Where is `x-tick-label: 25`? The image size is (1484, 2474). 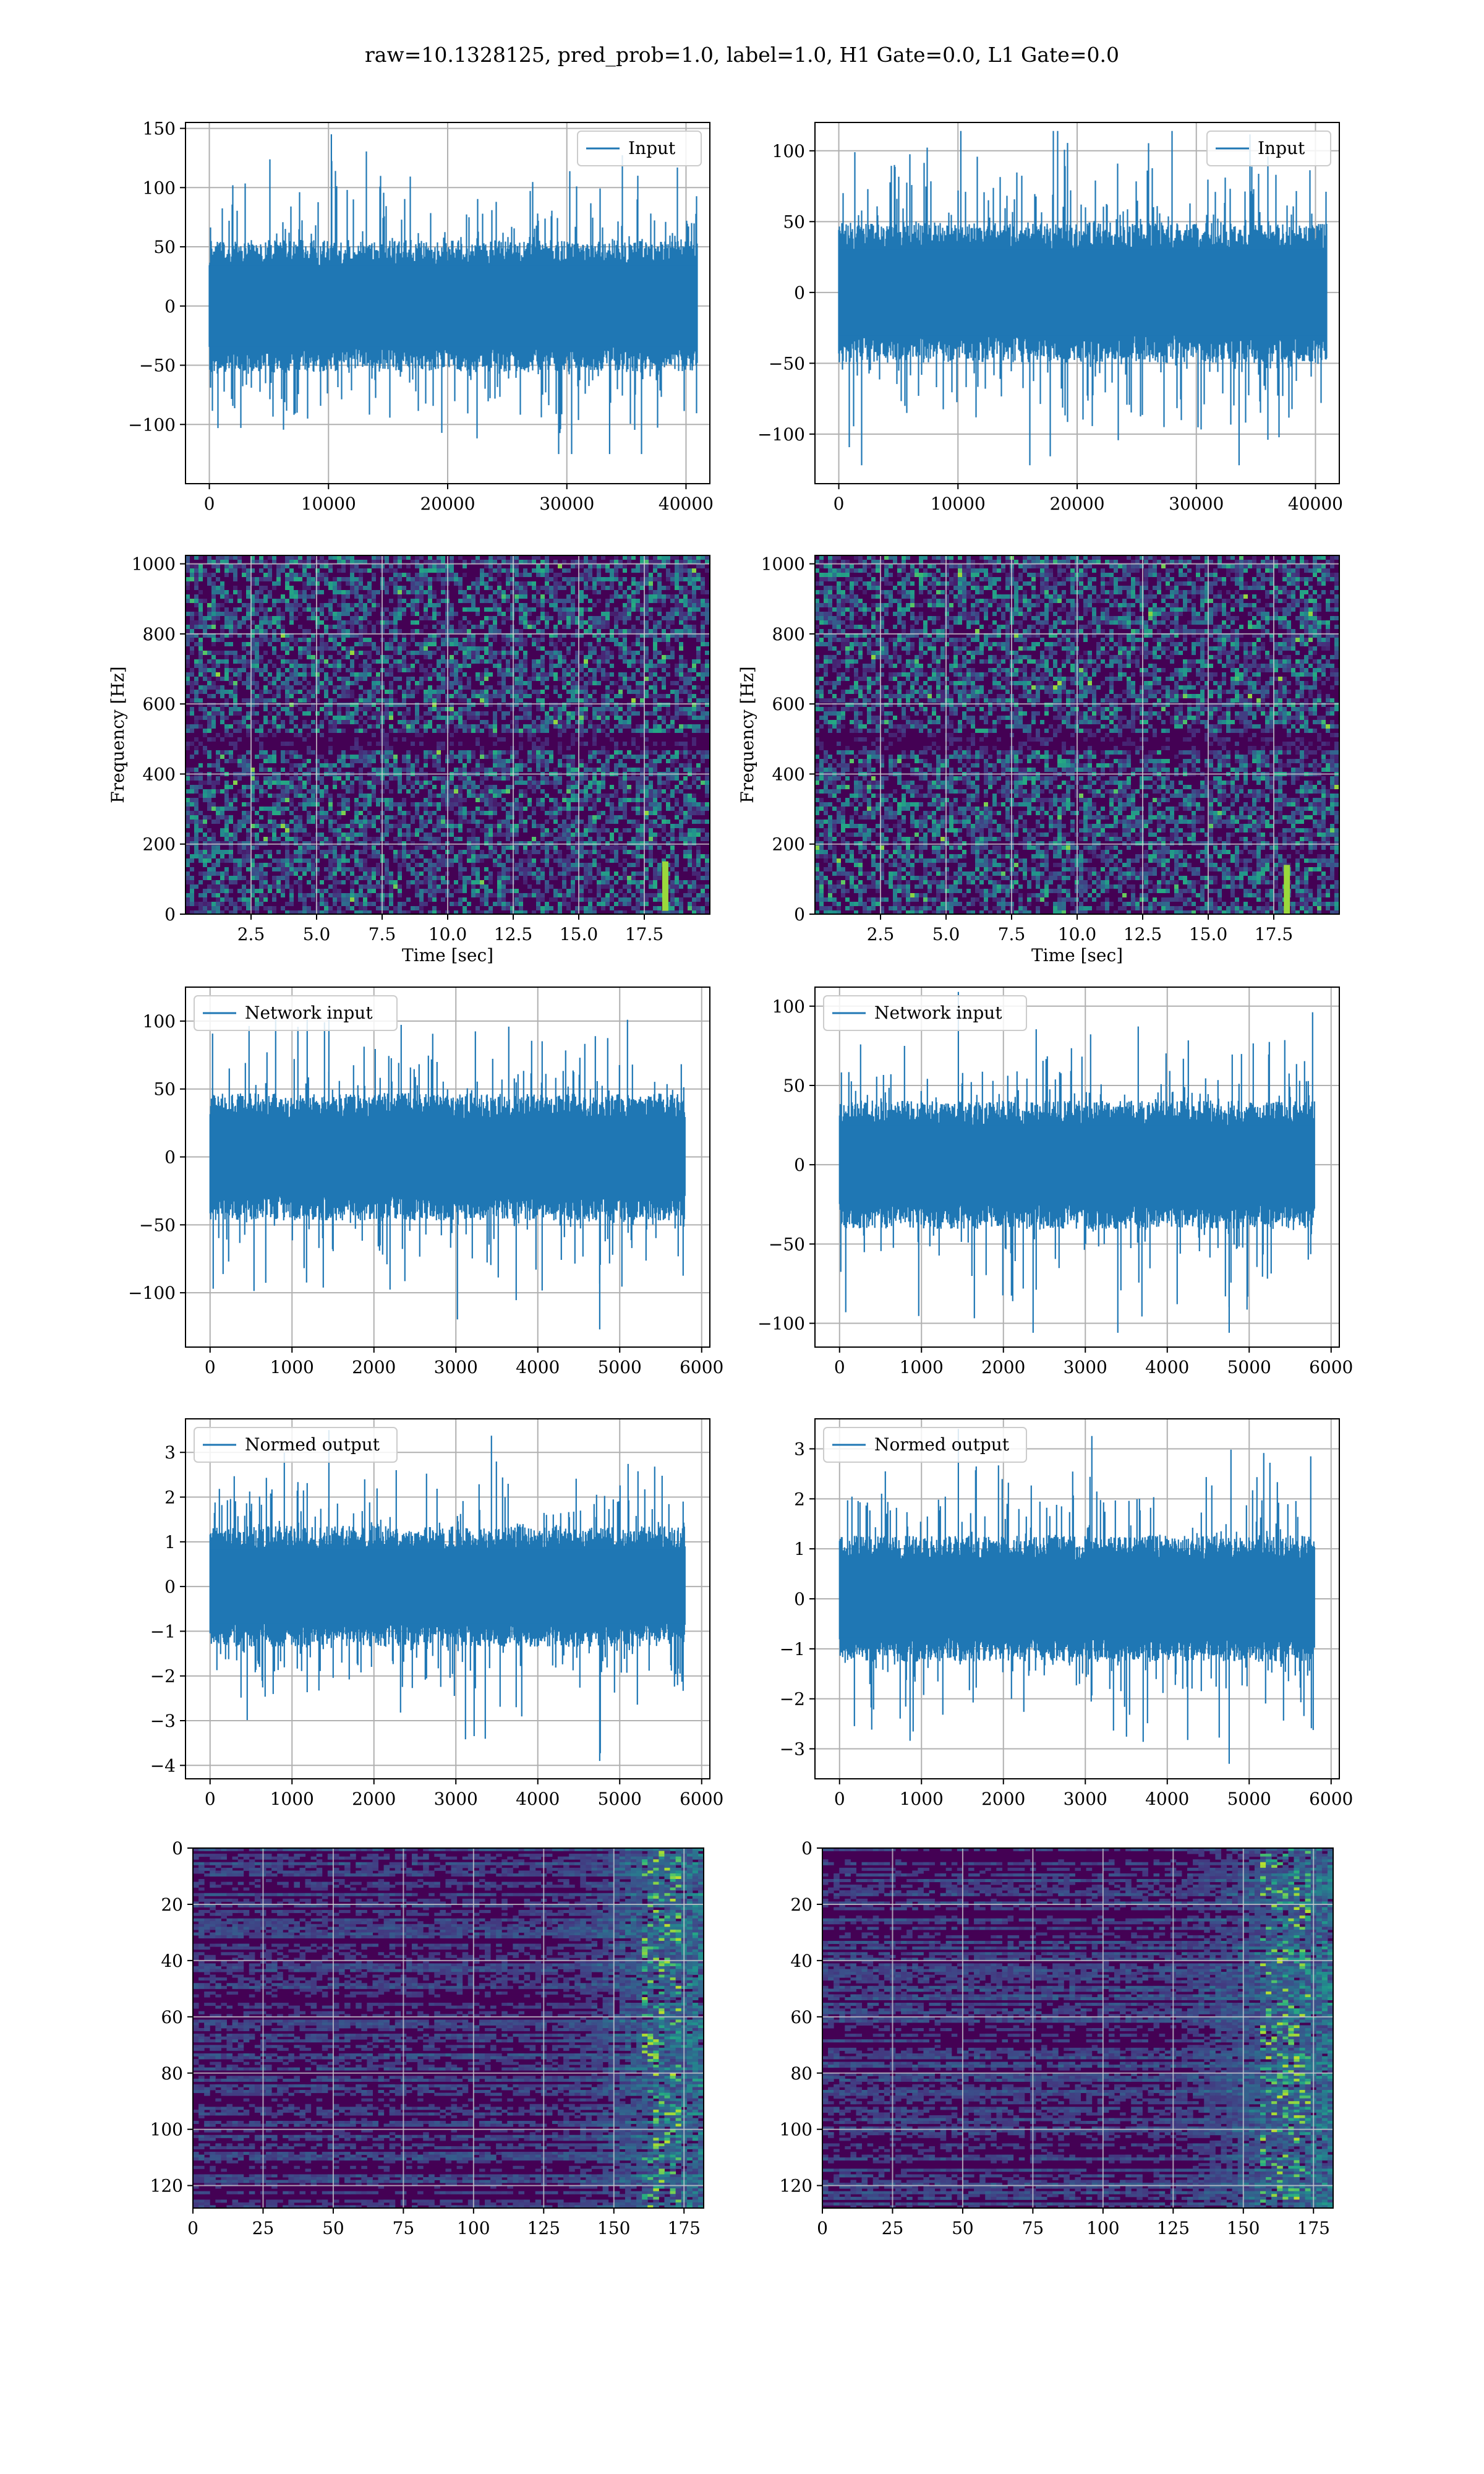
x-tick-label: 25 is located at coordinates (893, 2228).